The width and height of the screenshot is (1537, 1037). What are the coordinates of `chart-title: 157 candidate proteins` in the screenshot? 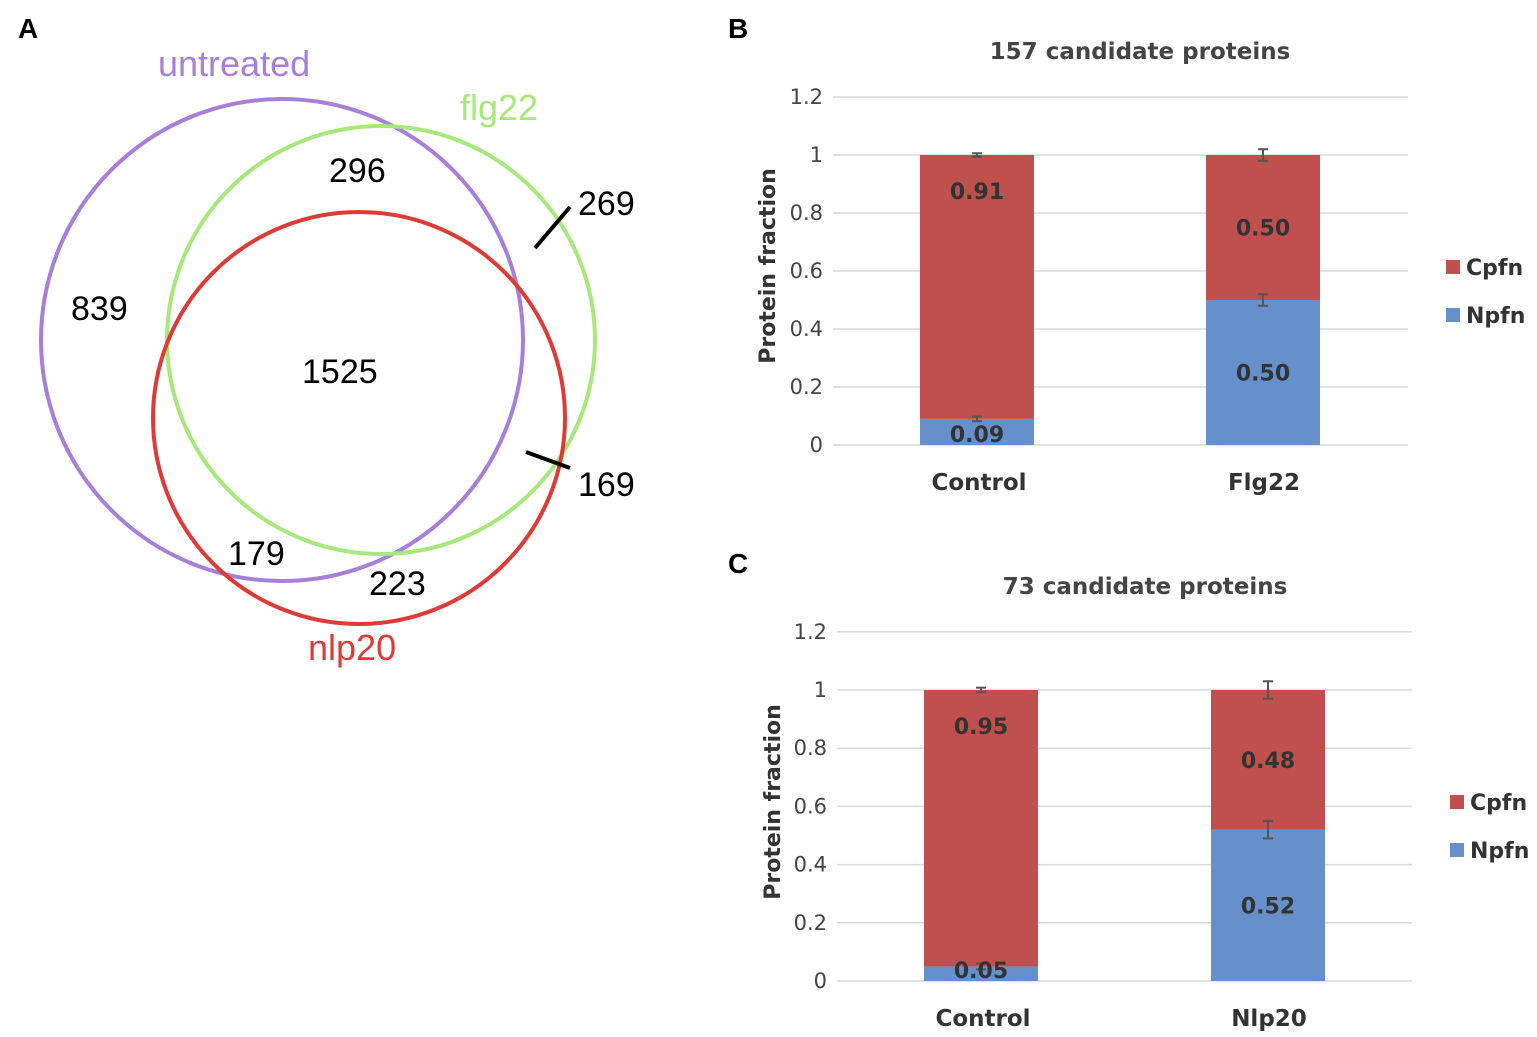 It's located at (1140, 52).